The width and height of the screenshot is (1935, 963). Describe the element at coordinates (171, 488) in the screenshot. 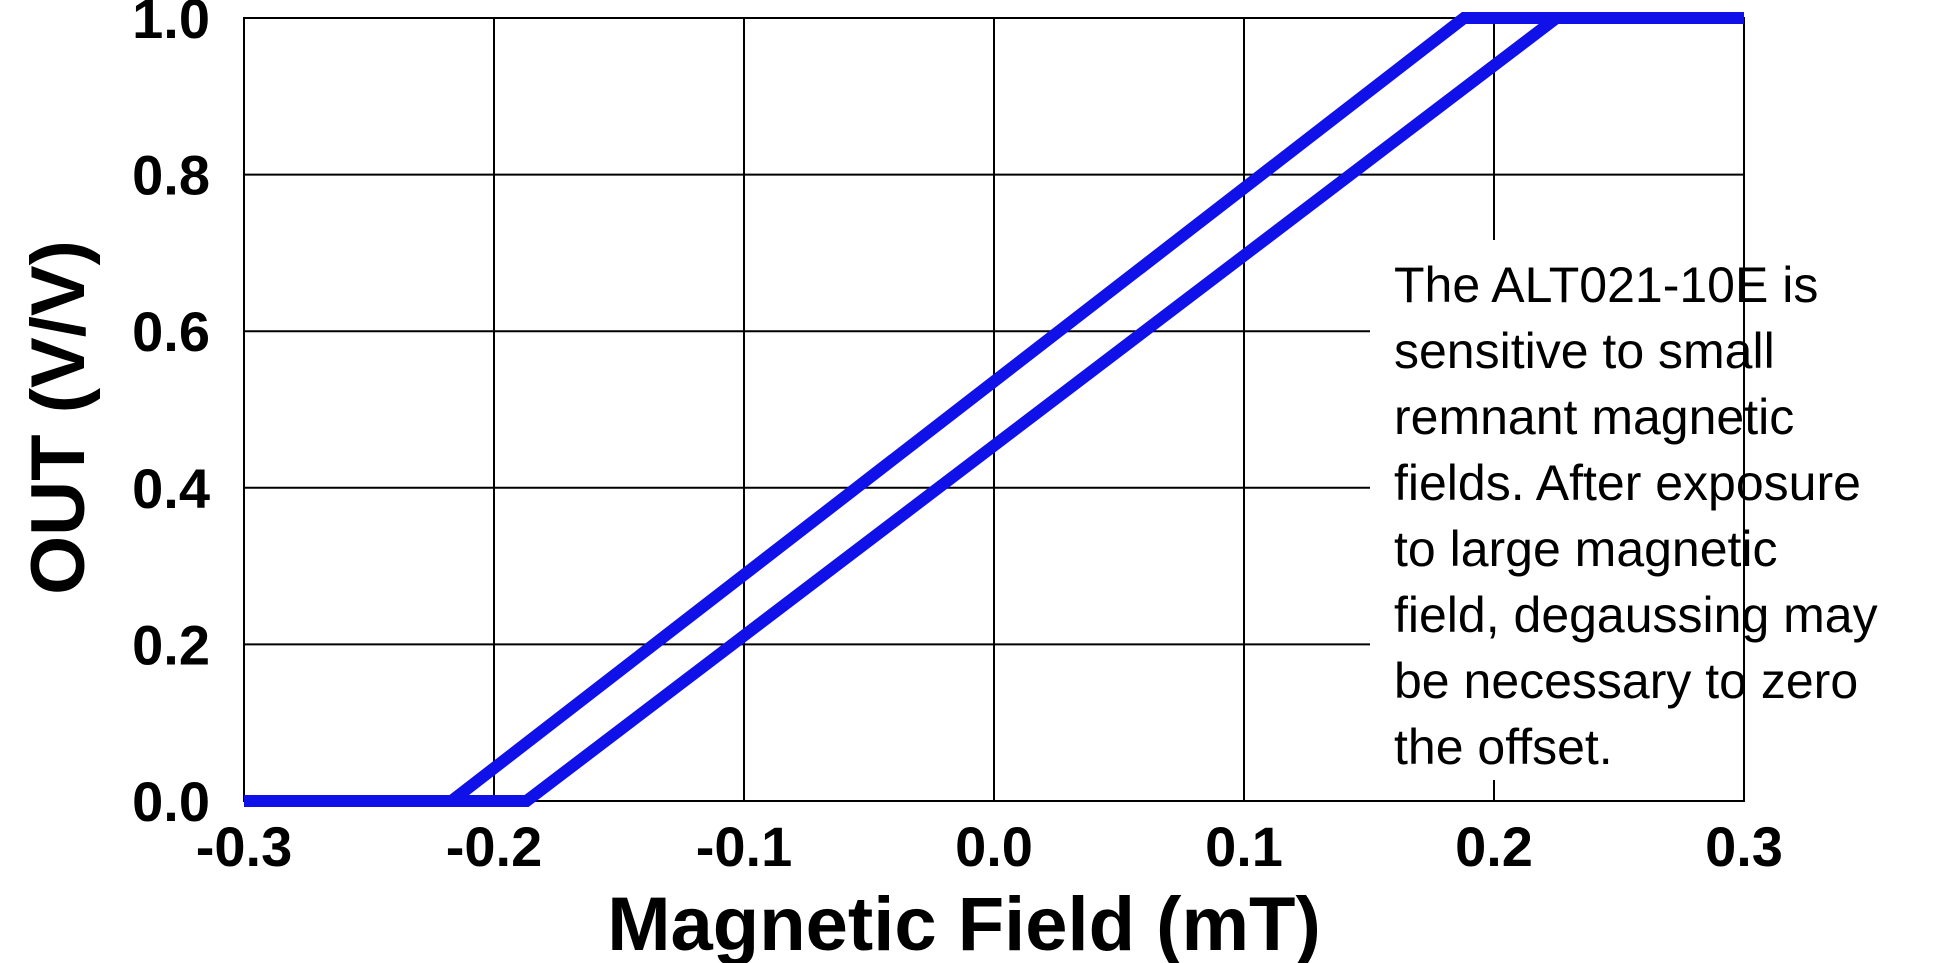

I see `y-tick-label: 0.4` at that location.